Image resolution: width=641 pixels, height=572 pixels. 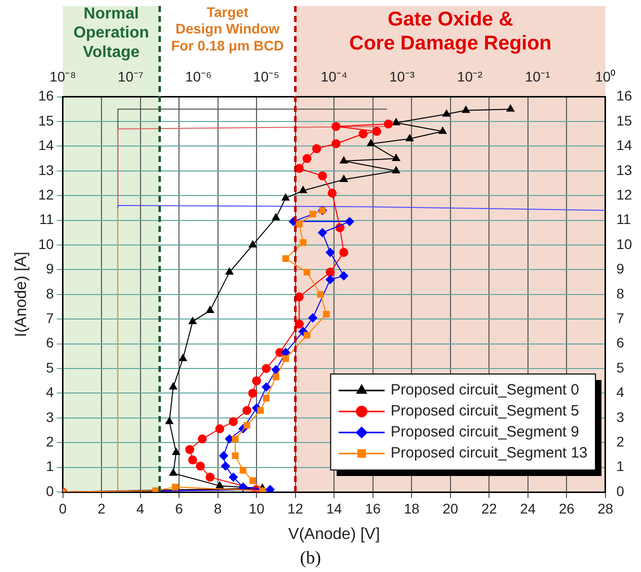 I want to click on y-tick-label: 4, so click(x=50, y=392).